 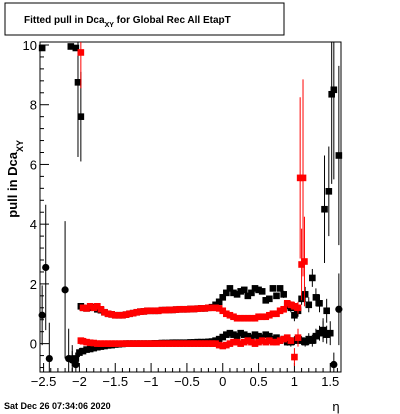 I want to click on svg-text: pull in DcaXY, so click(x=15, y=179).